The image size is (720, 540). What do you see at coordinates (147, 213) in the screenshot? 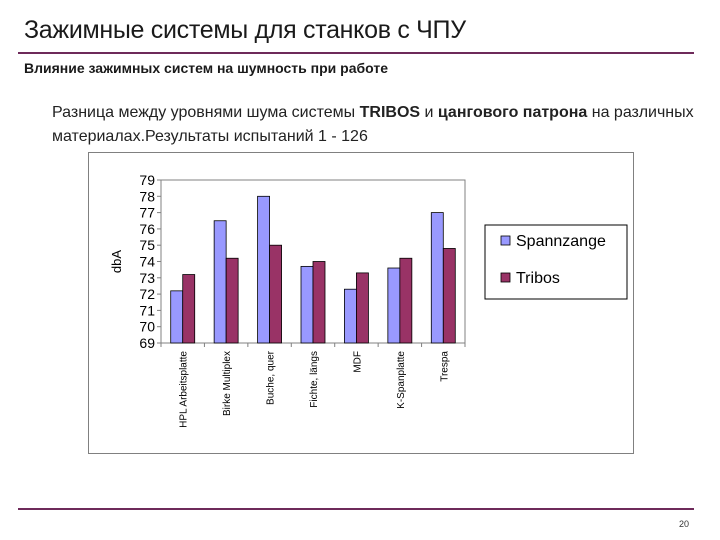
I see `y-tick-label: 77` at bounding box center [147, 213].